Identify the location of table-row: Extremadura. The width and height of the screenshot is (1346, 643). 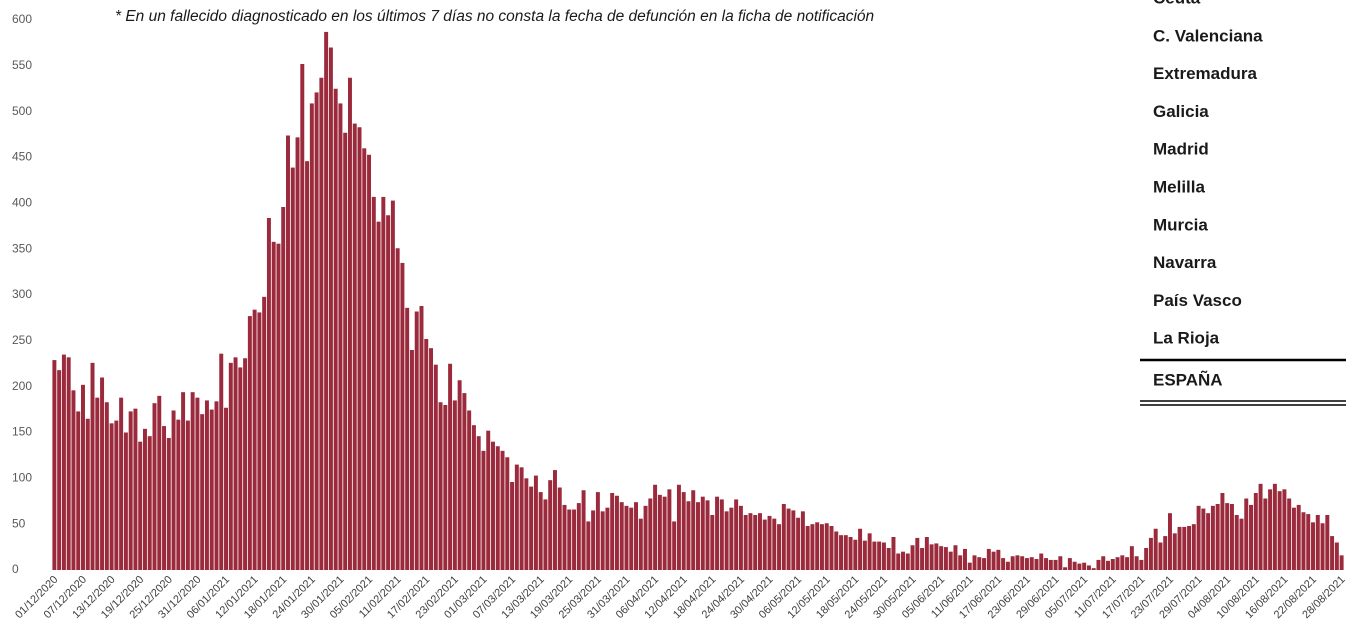
(1205, 73).